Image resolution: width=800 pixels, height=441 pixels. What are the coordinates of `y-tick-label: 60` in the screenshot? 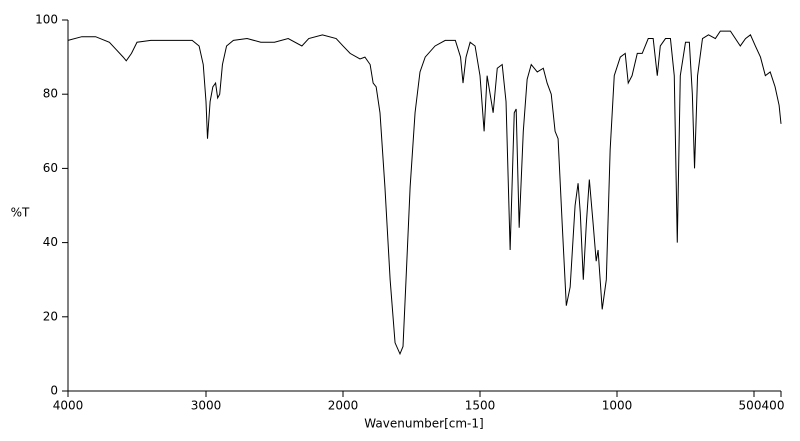 It's located at (50, 168).